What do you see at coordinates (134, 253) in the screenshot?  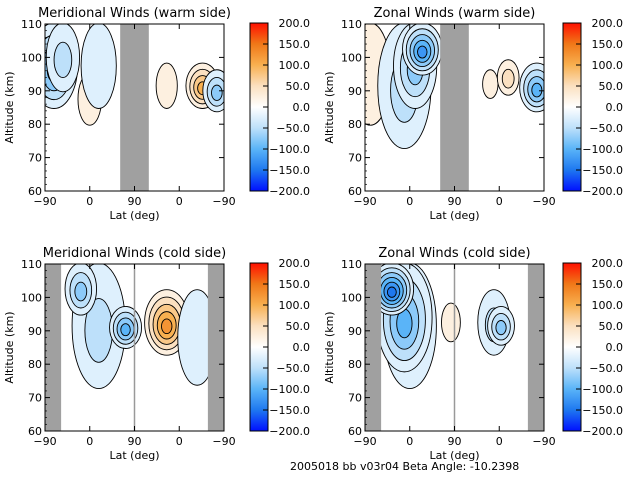 I see `panel-title: Meridional Winds (cold side)` at bounding box center [134, 253].